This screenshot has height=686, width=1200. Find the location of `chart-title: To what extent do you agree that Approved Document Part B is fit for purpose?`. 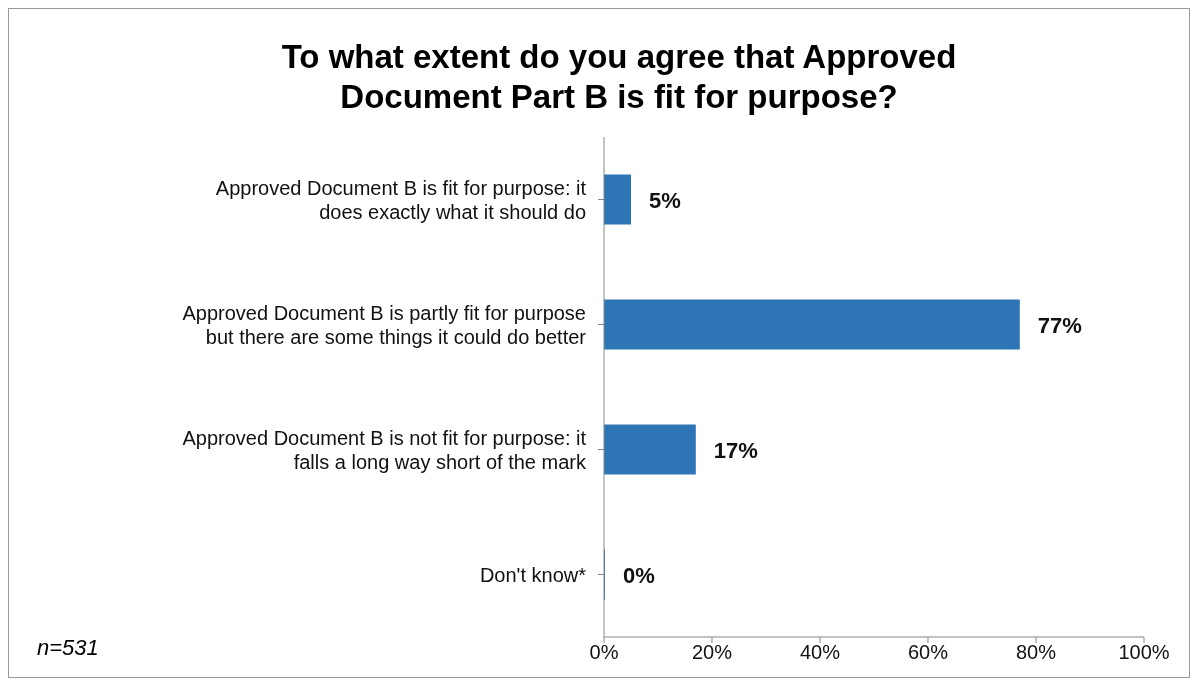

chart-title: To what extent do you agree that Approved Document Part B is fit for purpose? is located at coordinates (619, 77).